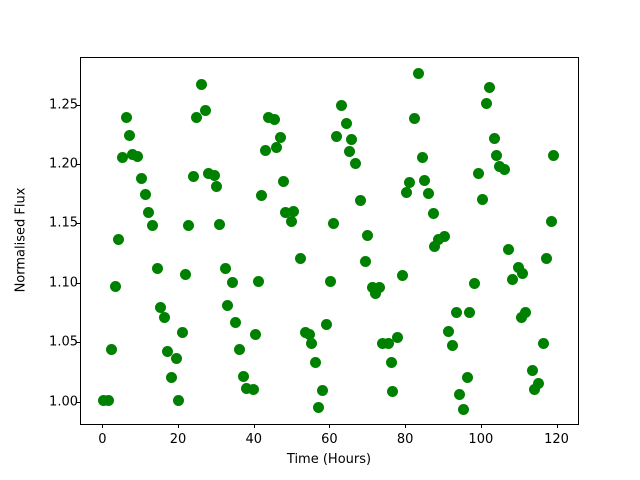 This screenshot has width=640, height=480. I want to click on y-axis-label: Normalised Flux, so click(21, 240).